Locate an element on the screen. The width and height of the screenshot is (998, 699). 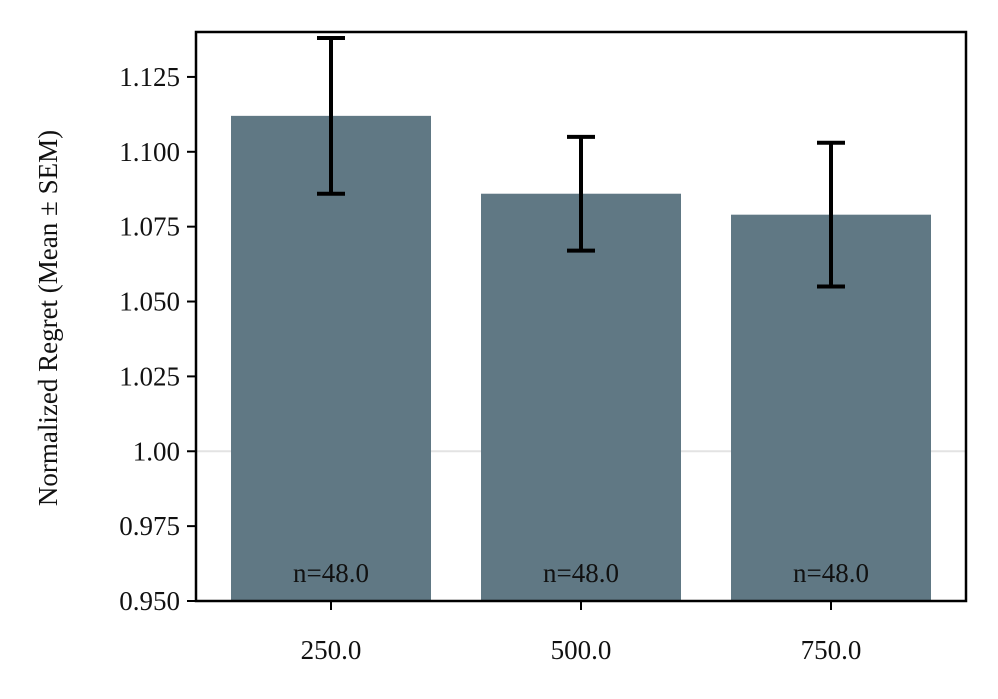
y-axis-title: Normalized Regret (Mean ± SEM) is located at coordinates (48, 318).